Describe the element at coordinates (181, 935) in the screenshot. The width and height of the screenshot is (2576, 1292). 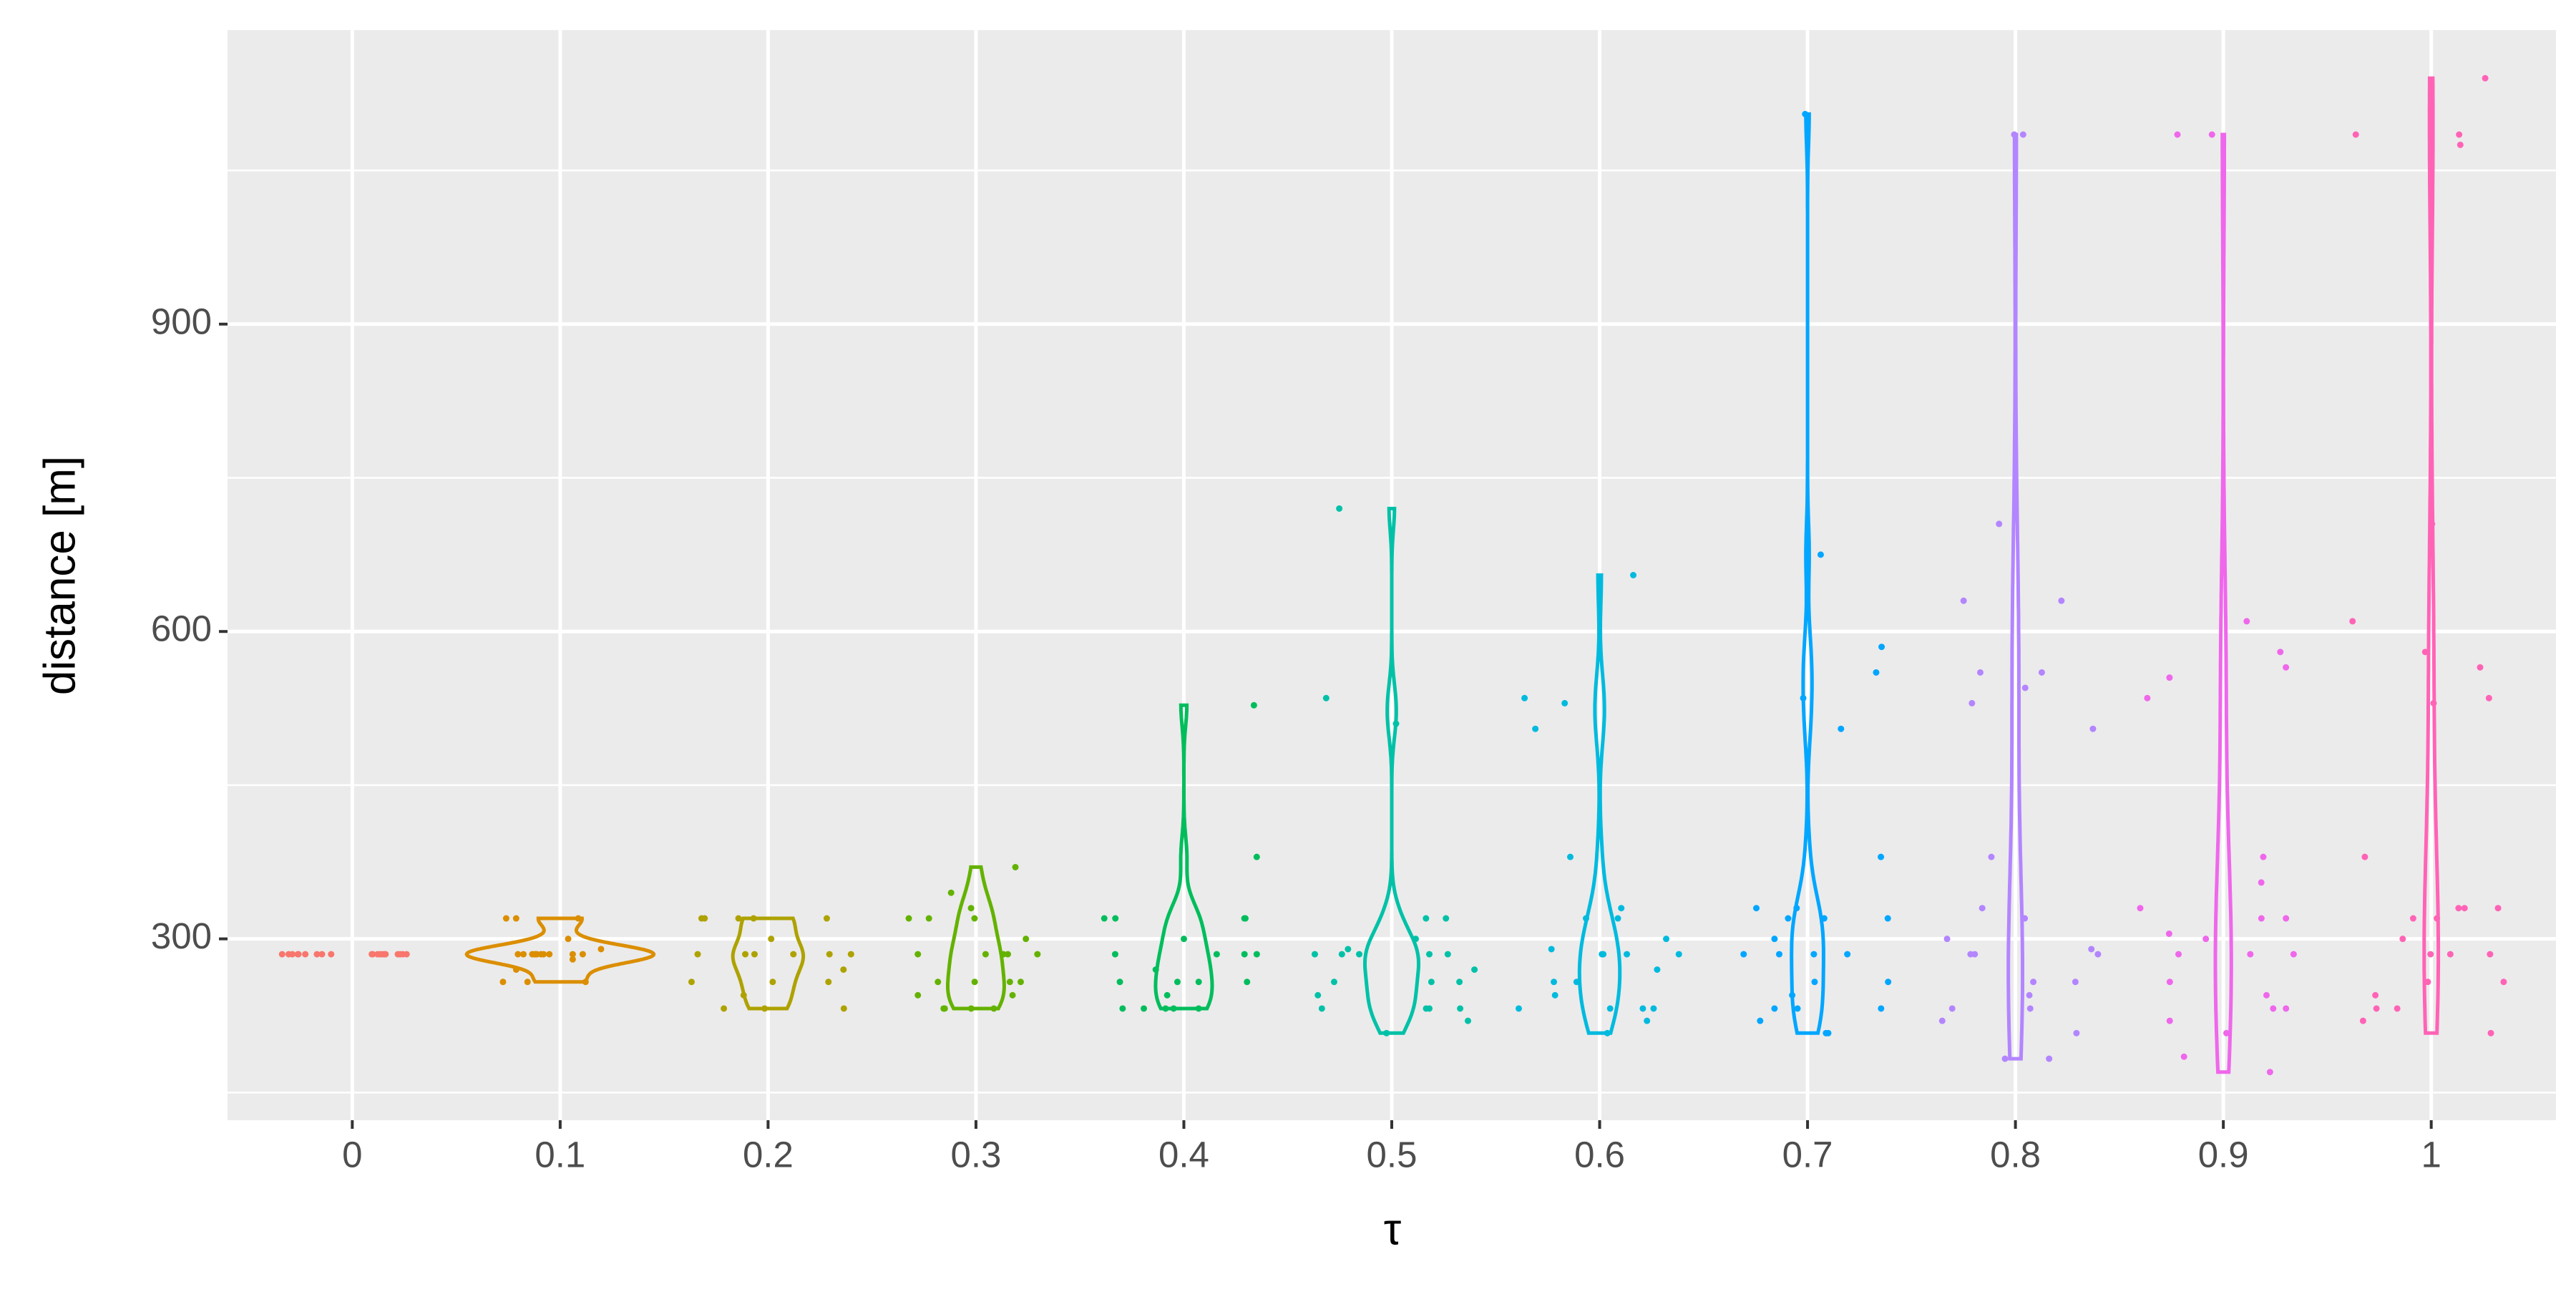
I see `y-tick-label: 300` at that location.